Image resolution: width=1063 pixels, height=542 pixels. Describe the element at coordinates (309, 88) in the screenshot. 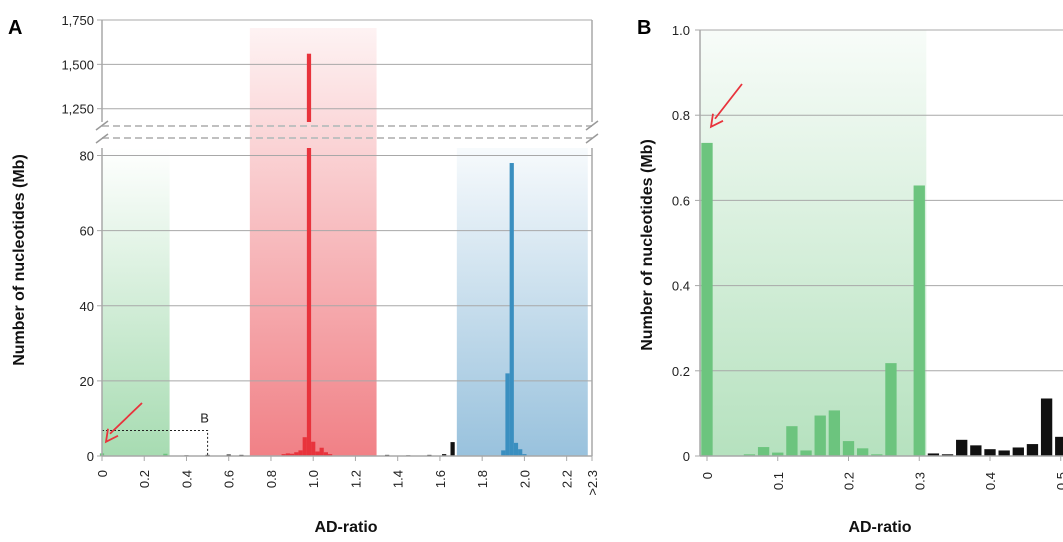

I see `bar-upper` at that location.